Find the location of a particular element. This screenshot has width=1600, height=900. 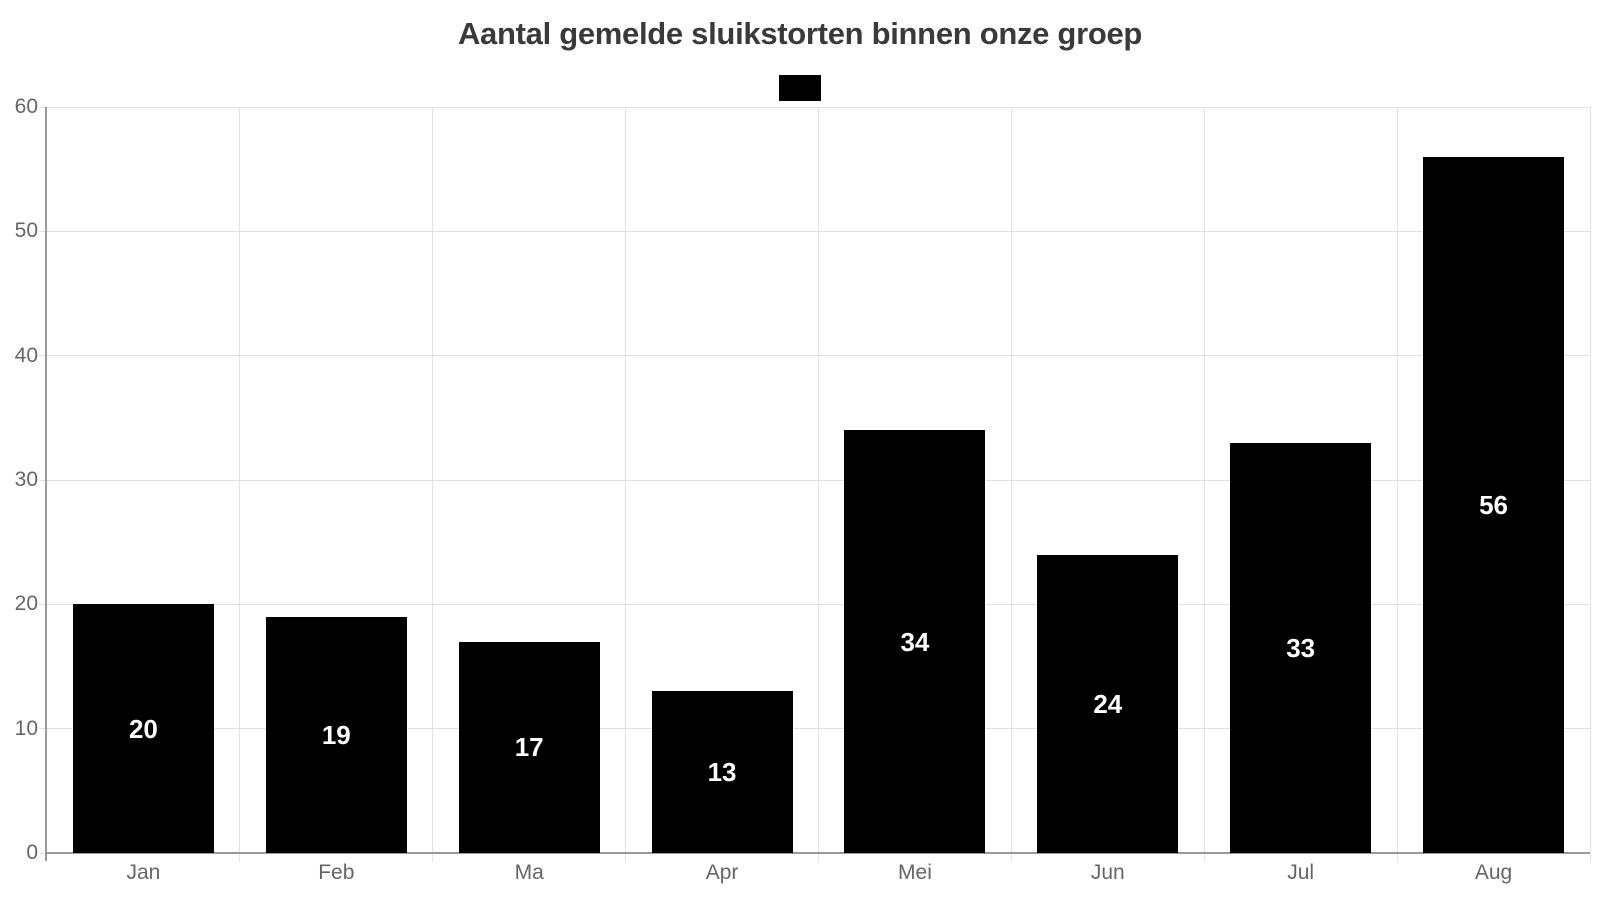

bar-jun is located at coordinates (1108, 703).